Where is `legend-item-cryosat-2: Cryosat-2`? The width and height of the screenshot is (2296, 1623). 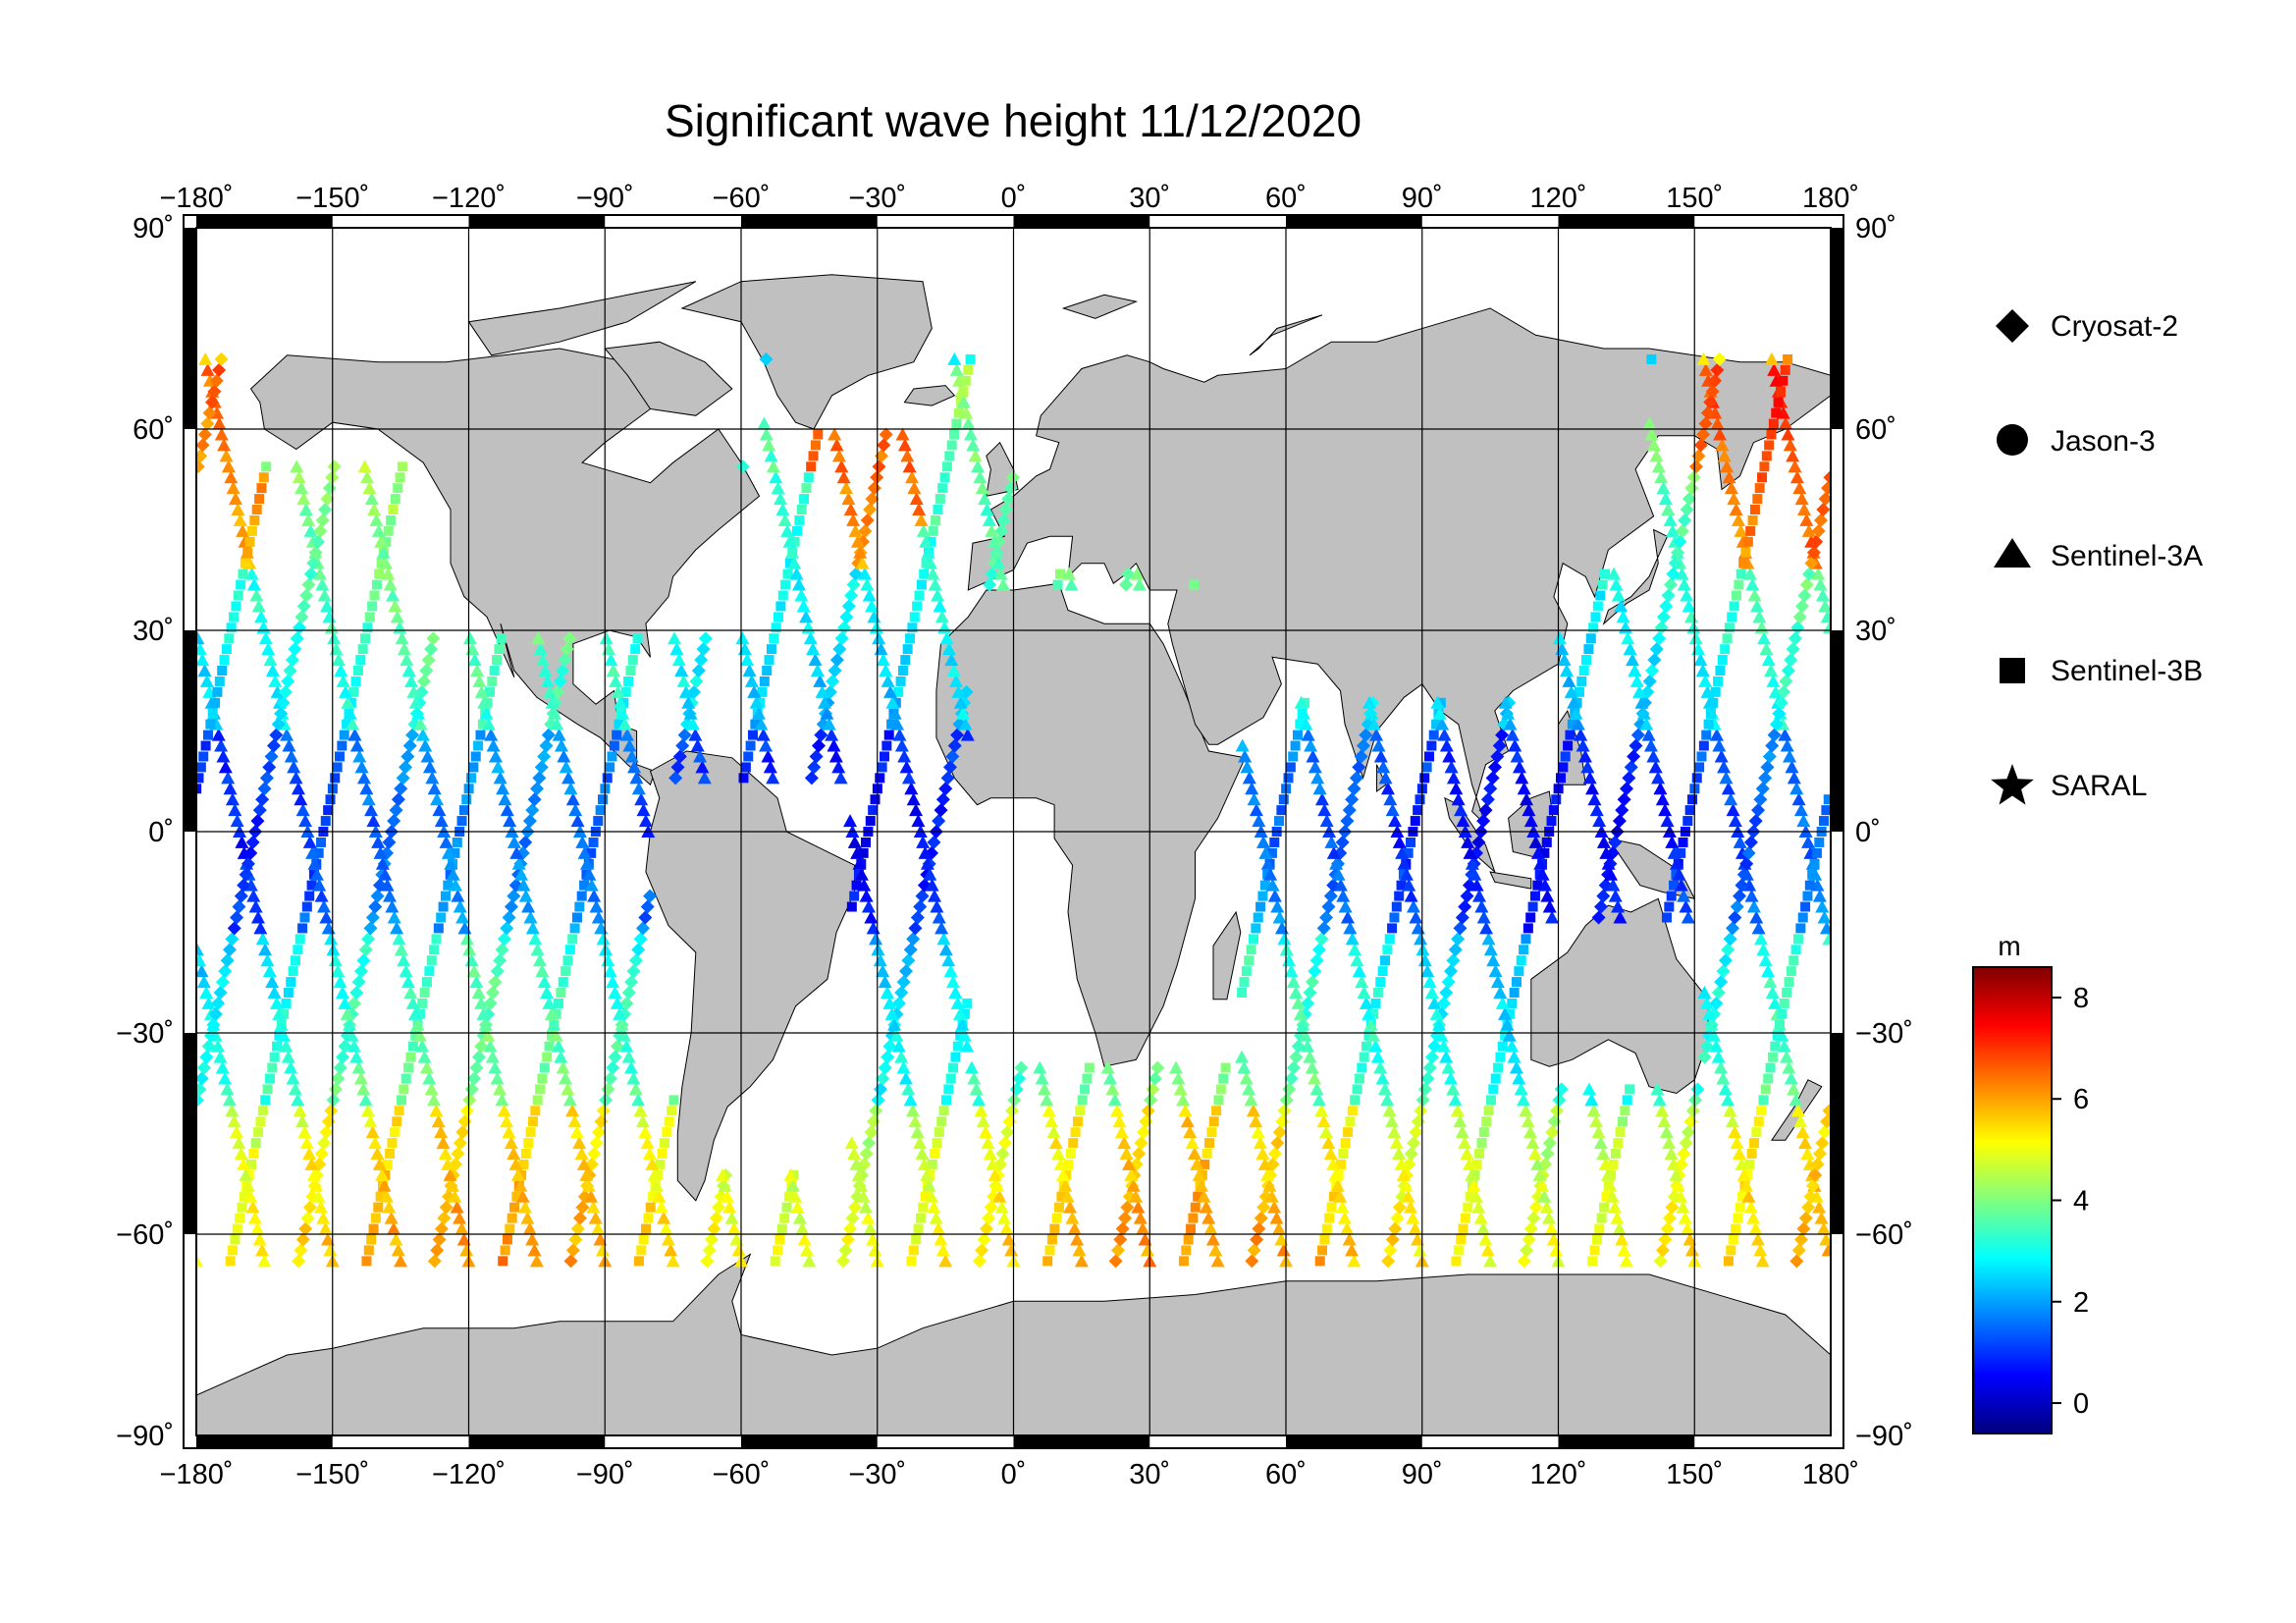 legend-item-cryosat-2: Cryosat-2 is located at coordinates (2087, 326).